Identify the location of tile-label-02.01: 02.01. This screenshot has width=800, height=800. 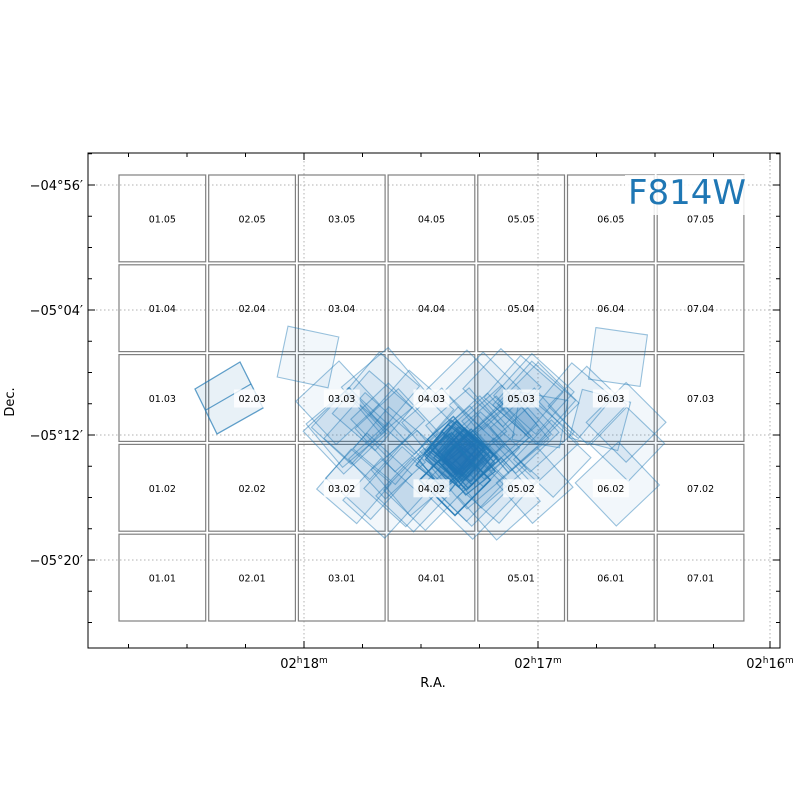
(251, 579).